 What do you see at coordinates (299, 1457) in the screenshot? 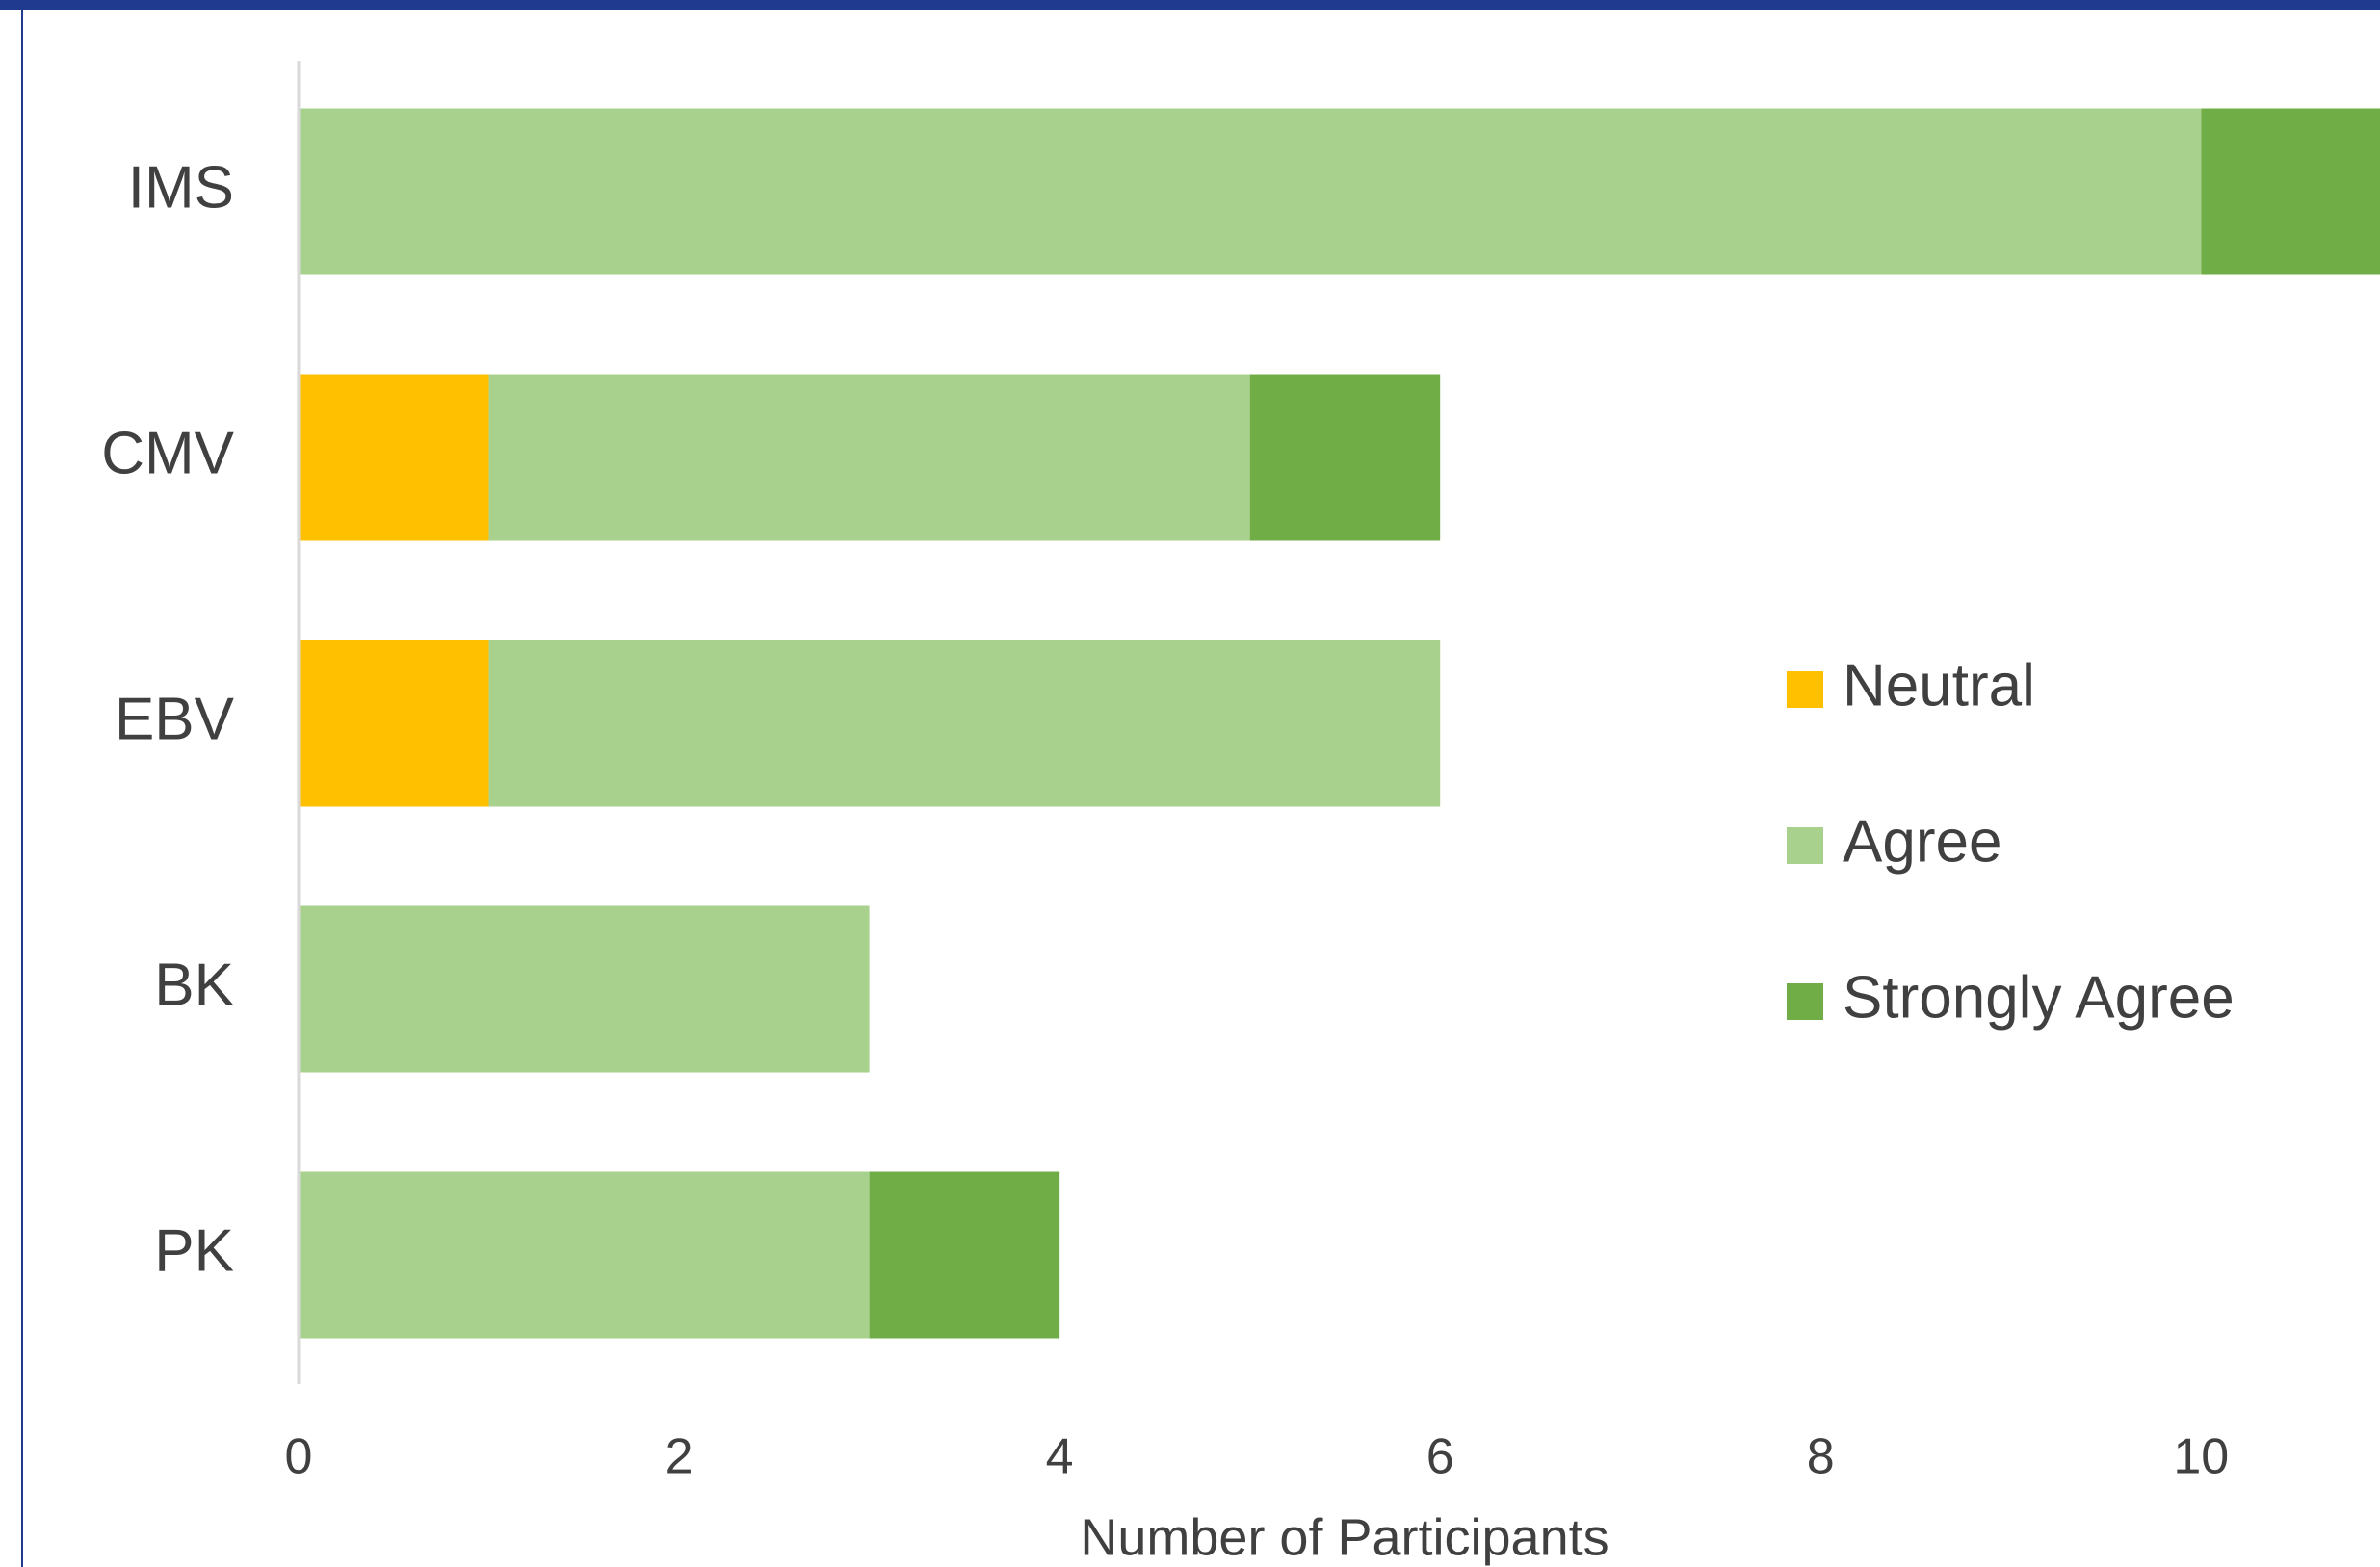
I see `x-tick-label: 0` at bounding box center [299, 1457].